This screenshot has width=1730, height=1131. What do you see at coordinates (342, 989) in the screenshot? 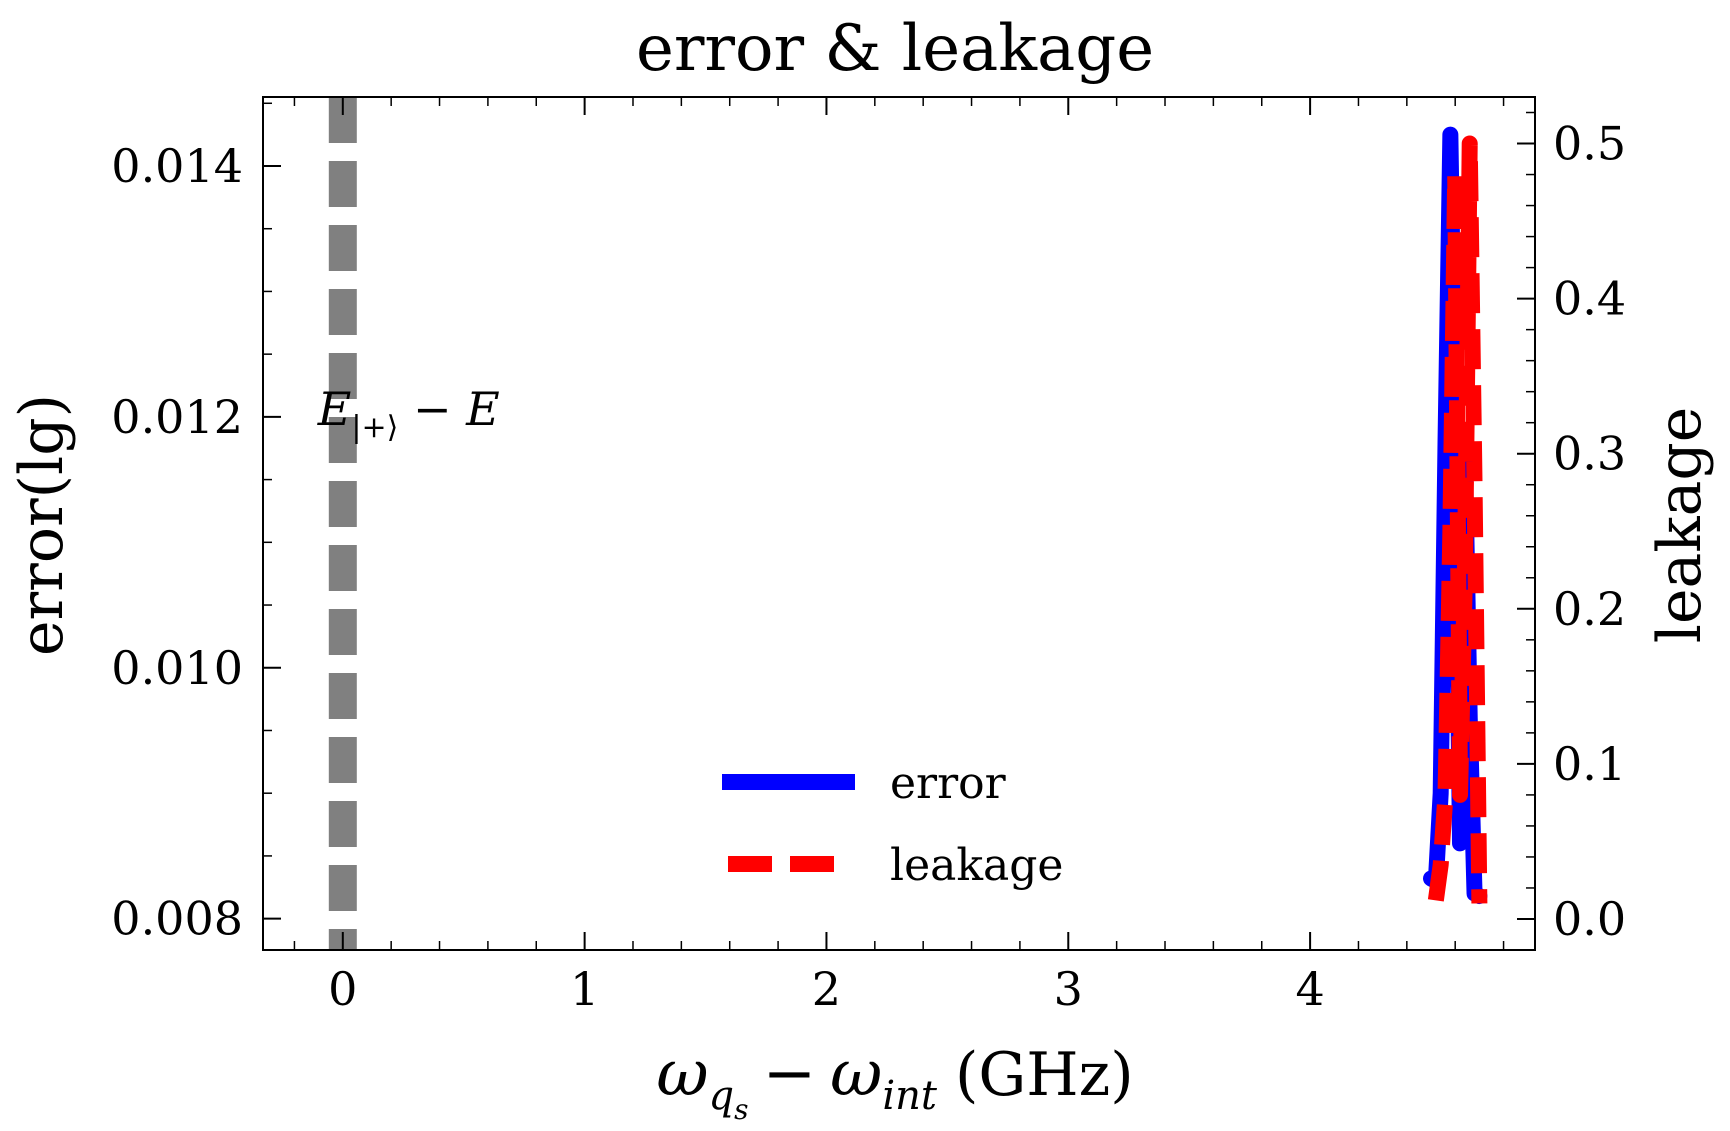
I see `x-tick-label: 0` at bounding box center [342, 989].